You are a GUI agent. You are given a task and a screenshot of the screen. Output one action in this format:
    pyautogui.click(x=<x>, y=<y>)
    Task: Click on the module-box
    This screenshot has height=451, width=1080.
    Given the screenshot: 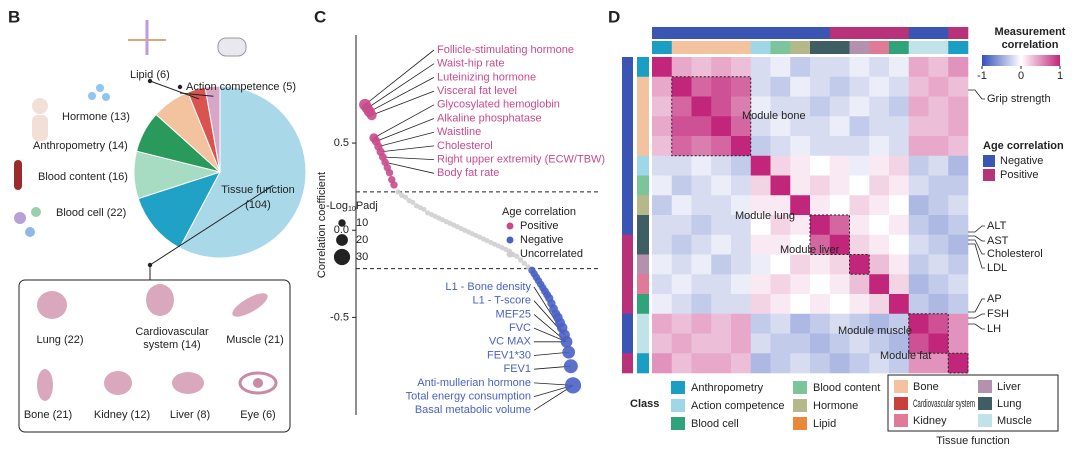 What is the action you would take?
    pyautogui.click(x=711, y=116)
    